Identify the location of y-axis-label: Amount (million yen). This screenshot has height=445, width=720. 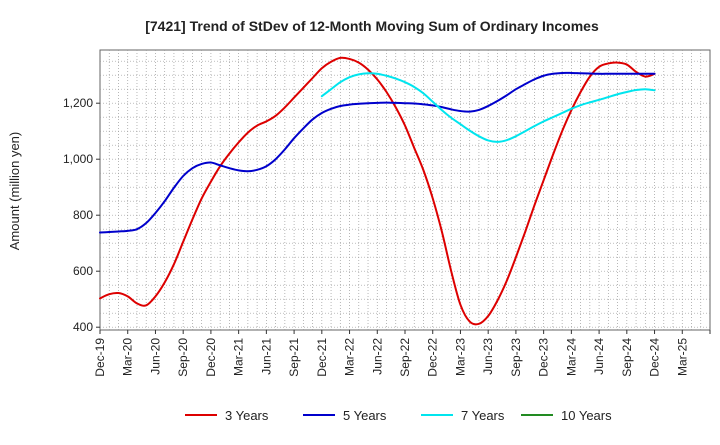
(14, 191).